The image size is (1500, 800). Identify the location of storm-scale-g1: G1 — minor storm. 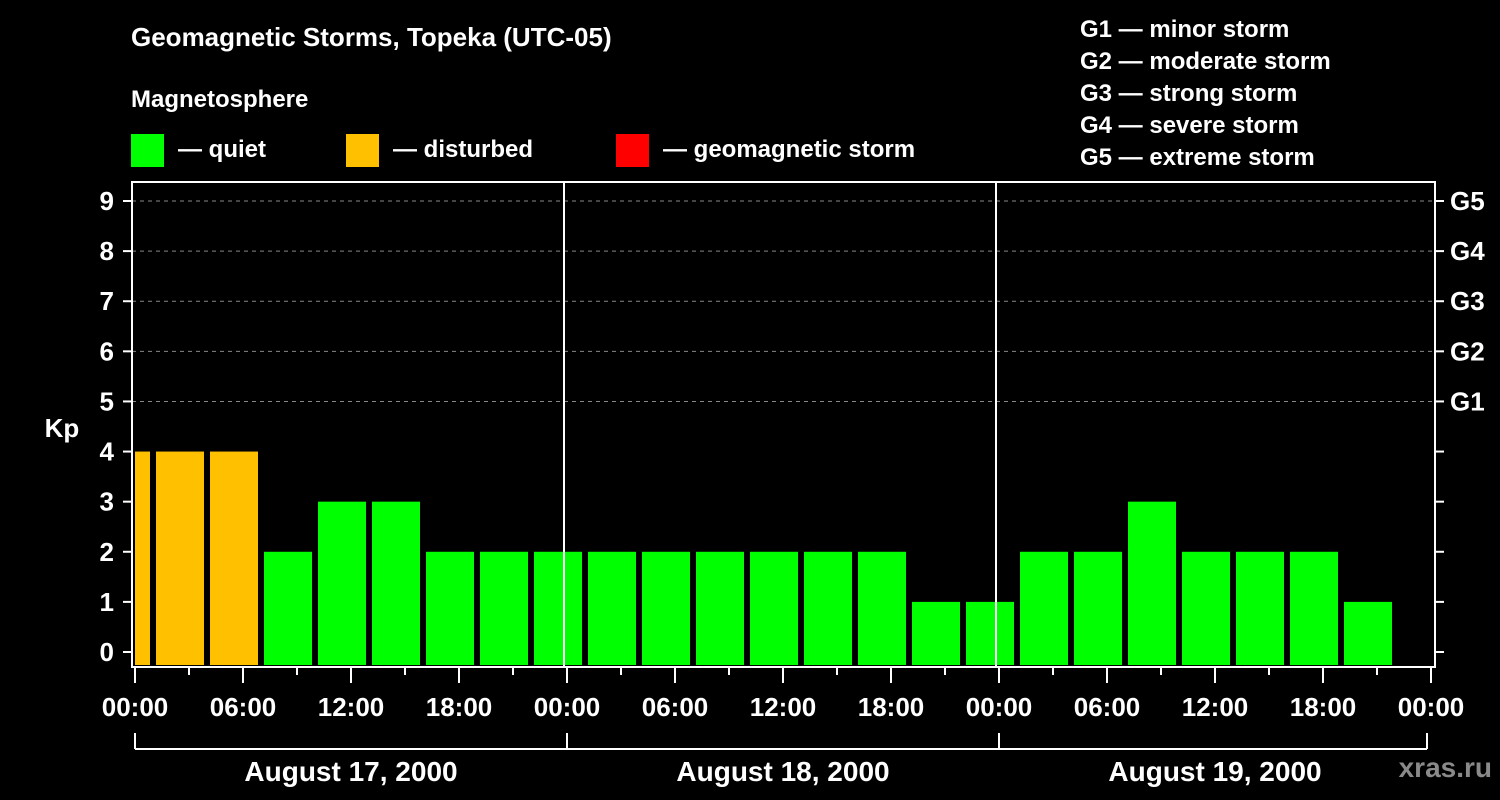
(1185, 29).